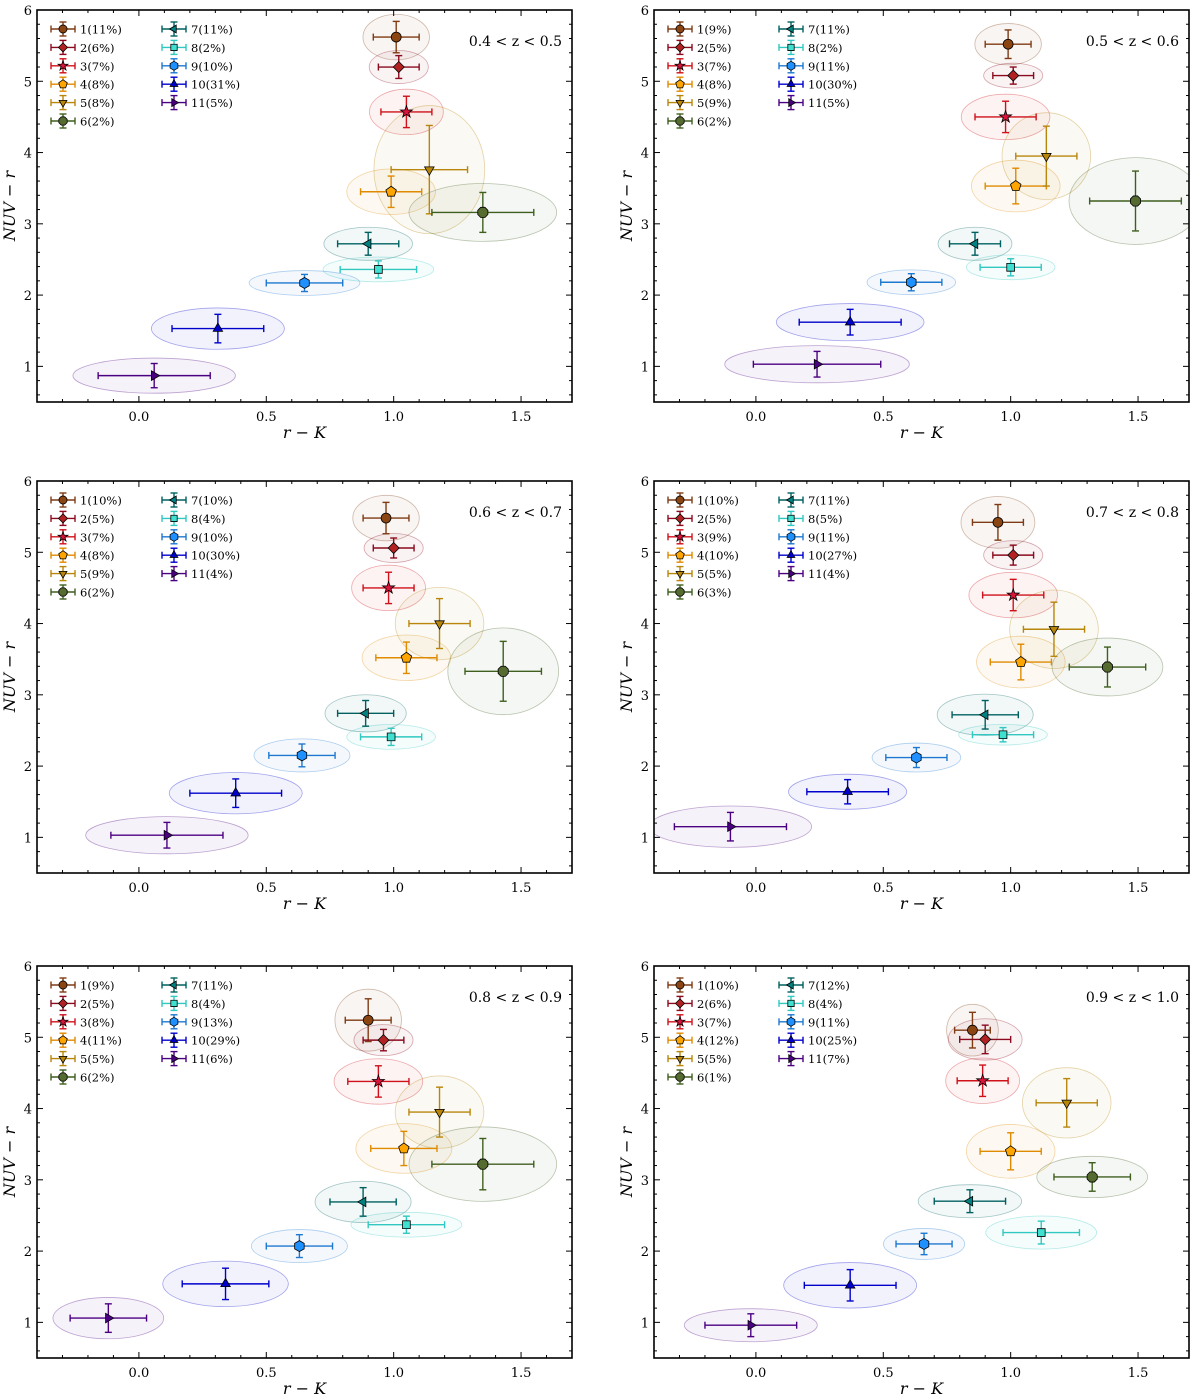 The width and height of the screenshot is (1200, 1394). I want to click on legend-entry-9: 9(13%), so click(197, 1022).